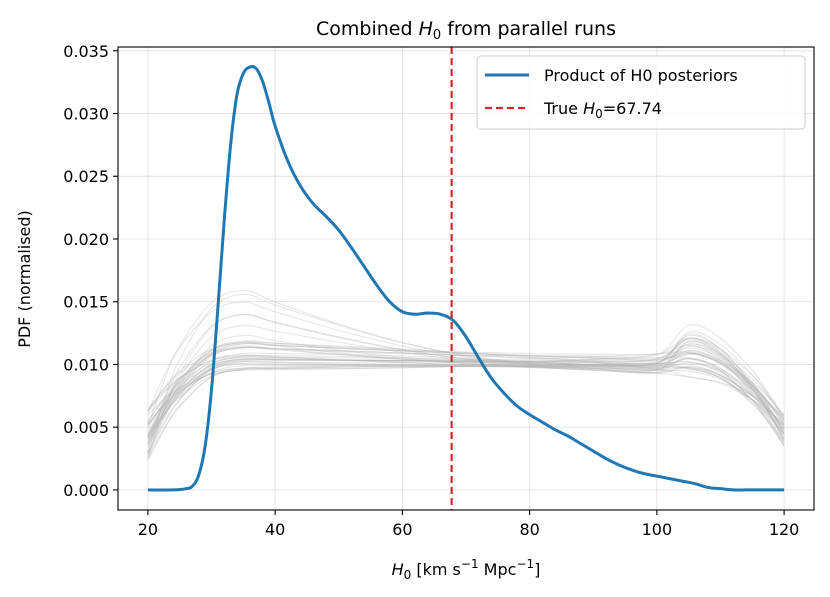 The image size is (830, 597). I want to click on legend-label-posterior: Product of H0 posteriors, so click(641, 75).